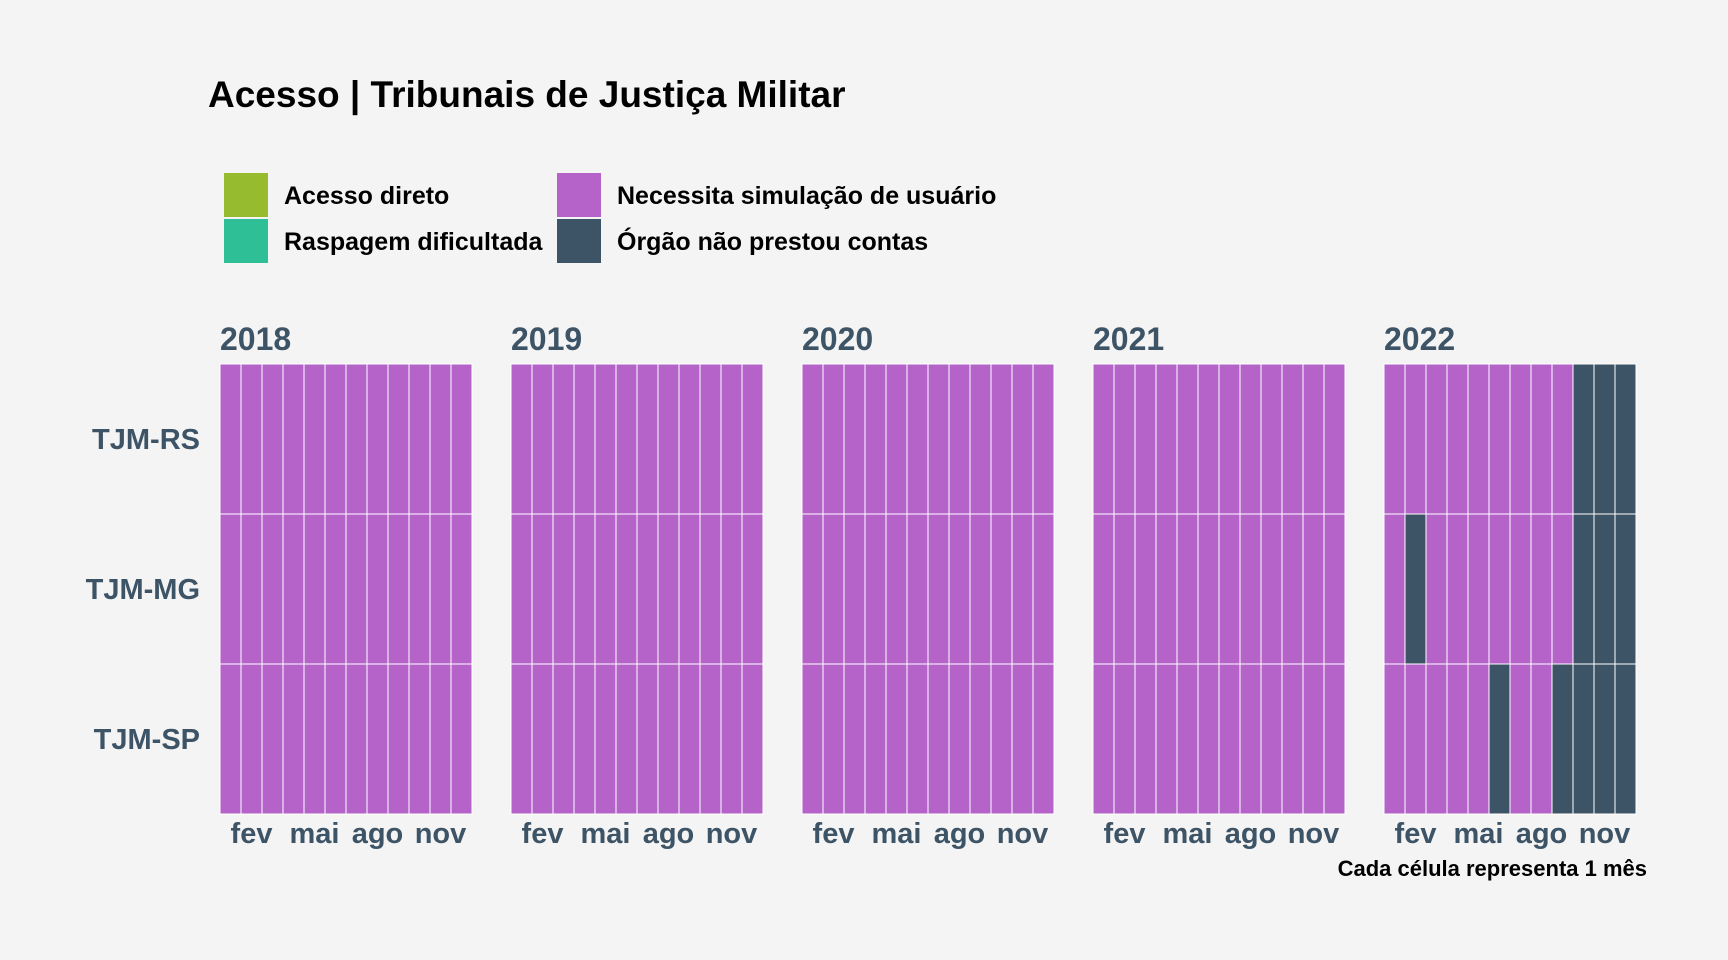  I want to click on cell-tjm-rs-2022-m4, so click(1457, 439).